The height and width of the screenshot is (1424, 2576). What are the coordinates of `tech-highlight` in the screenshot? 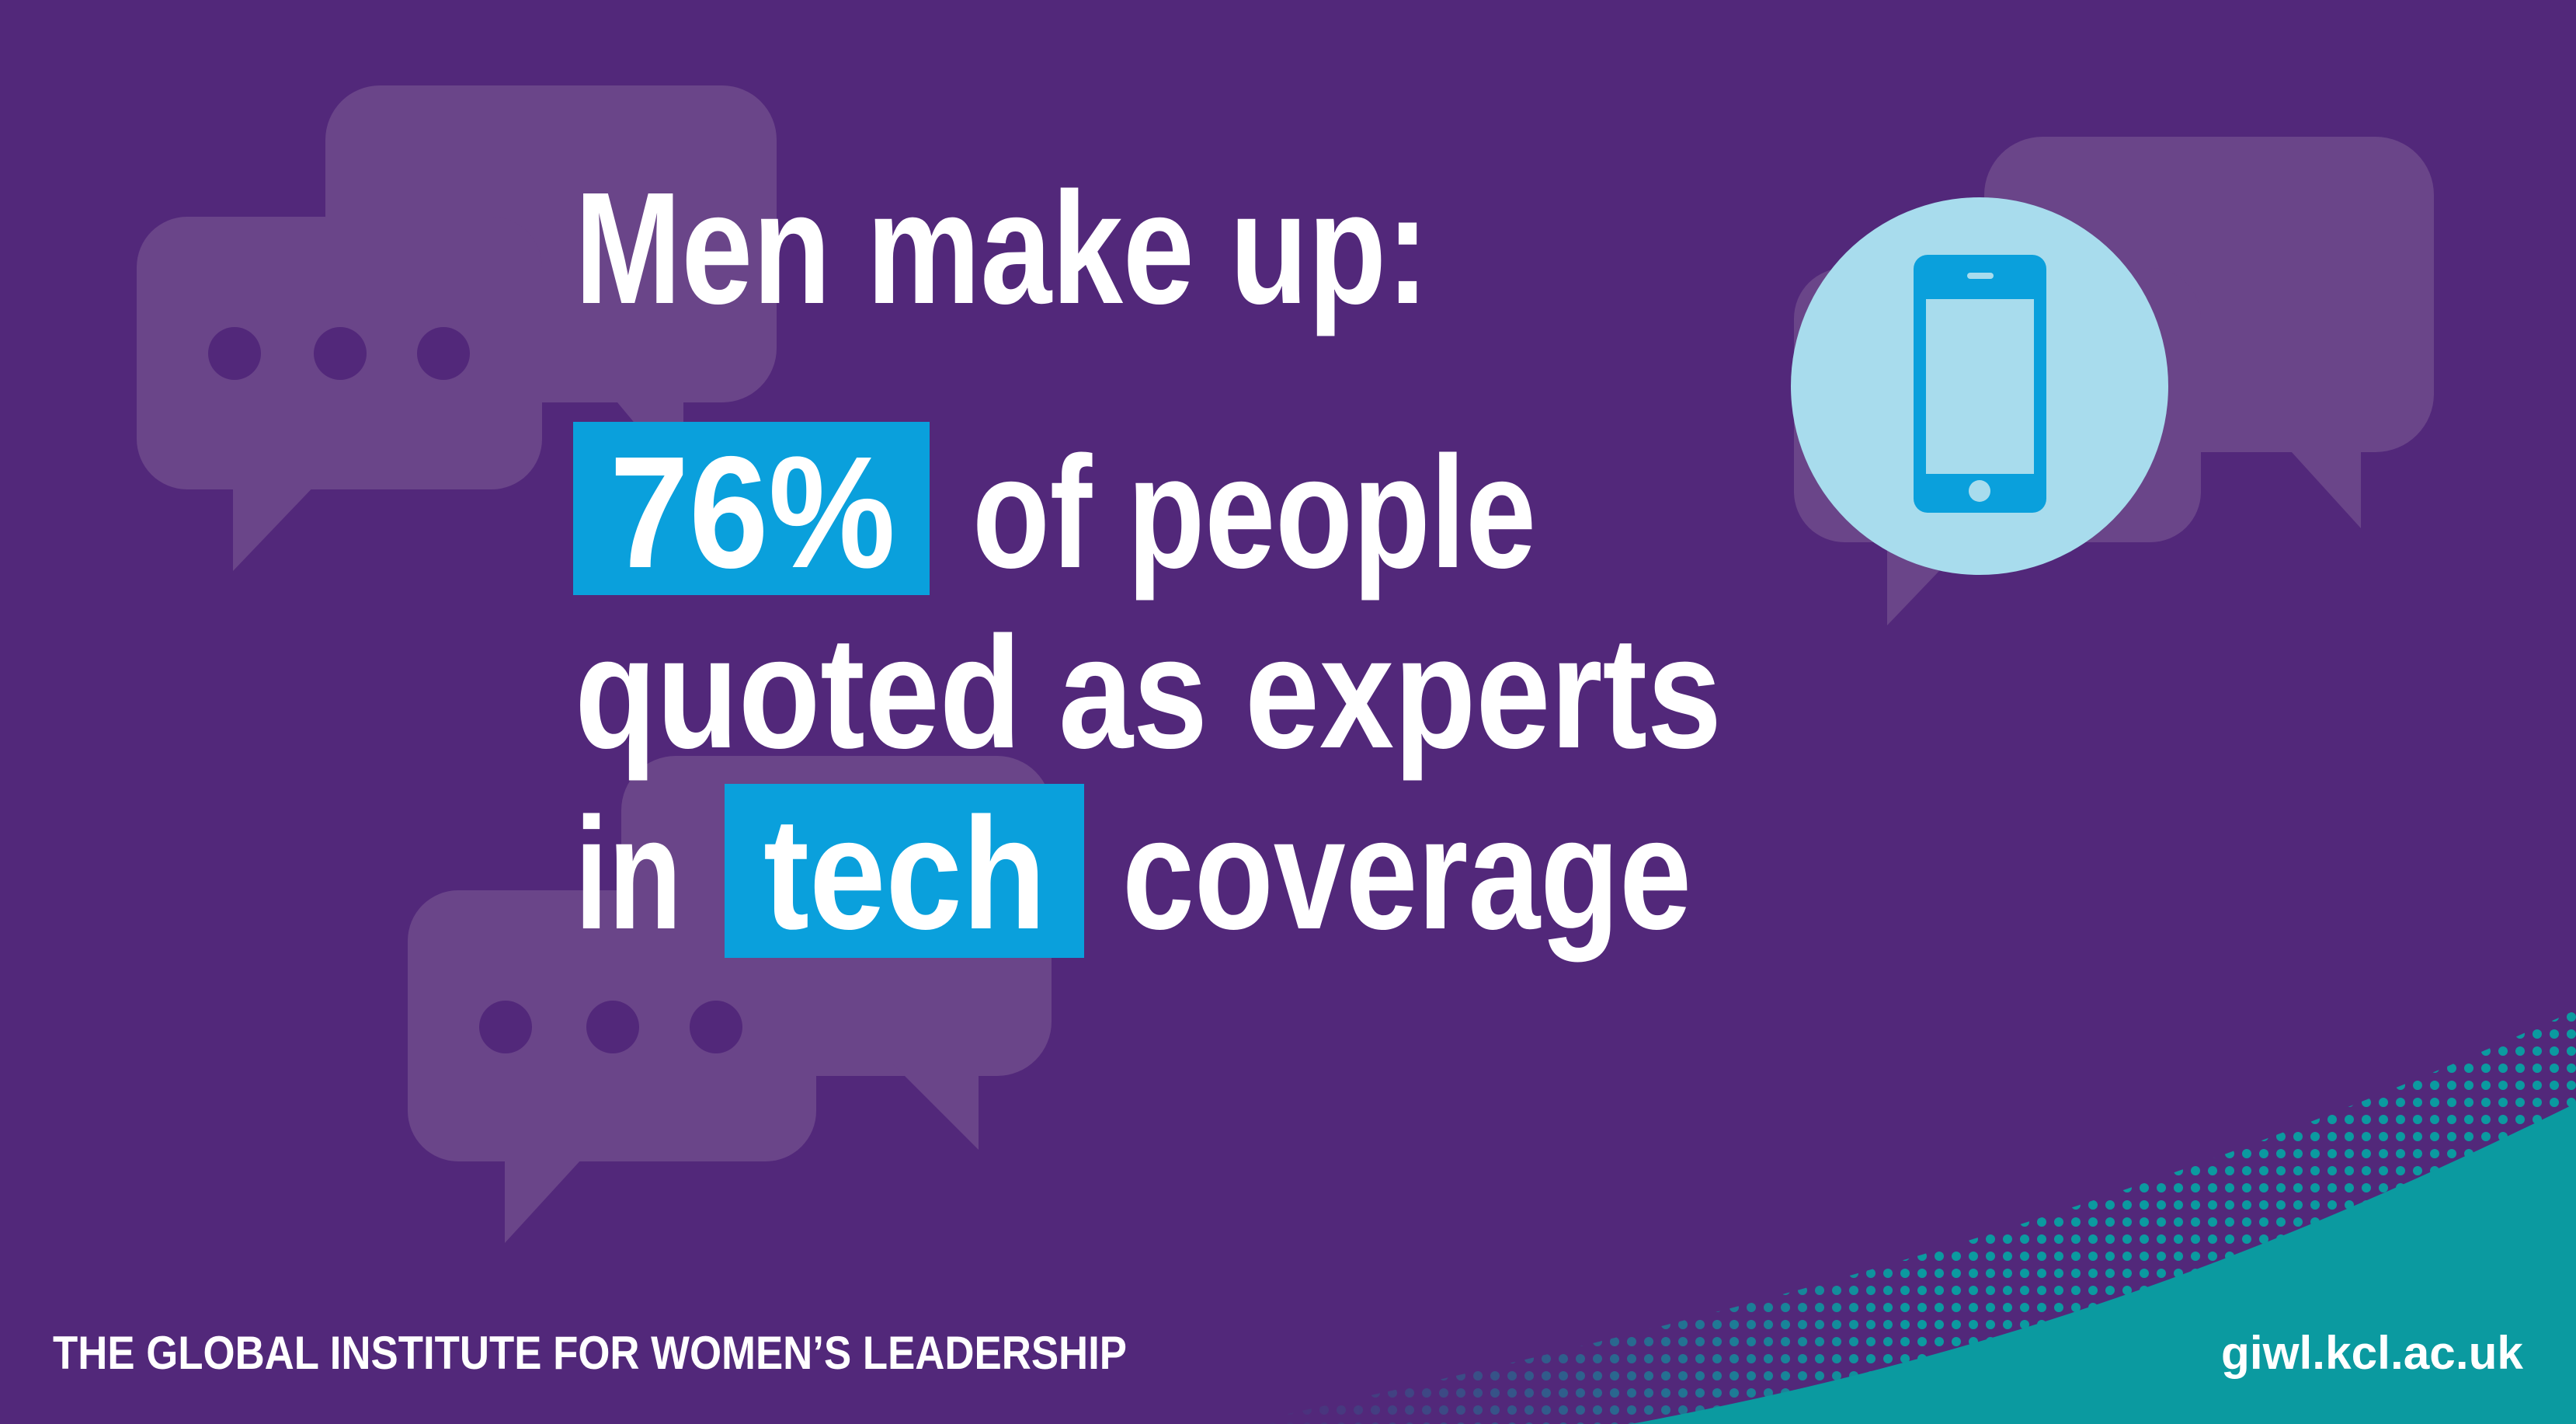 It's located at (904, 871).